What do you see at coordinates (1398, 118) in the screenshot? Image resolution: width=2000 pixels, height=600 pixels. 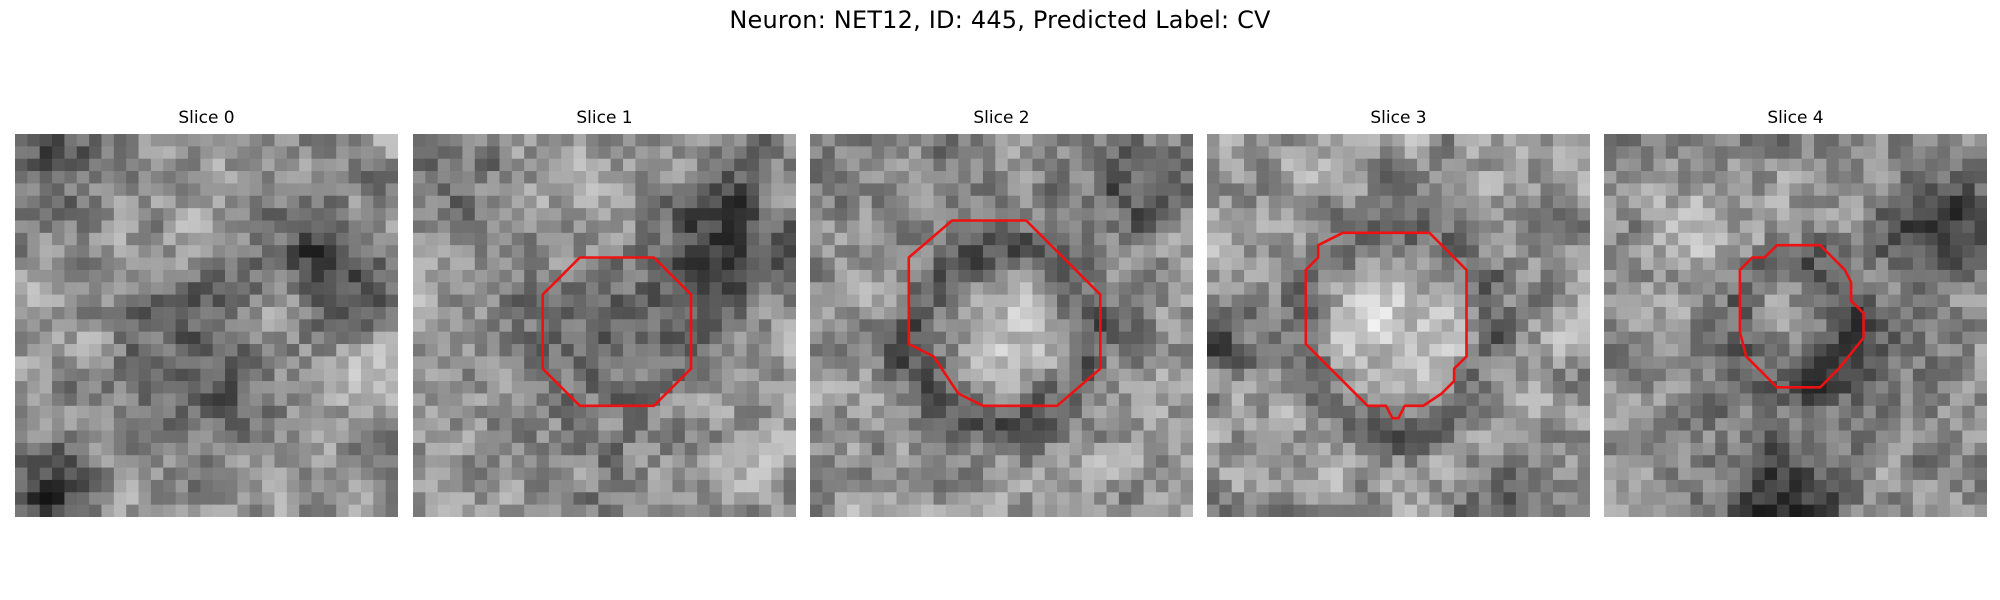 I see `slice-title: Slice 3` at bounding box center [1398, 118].